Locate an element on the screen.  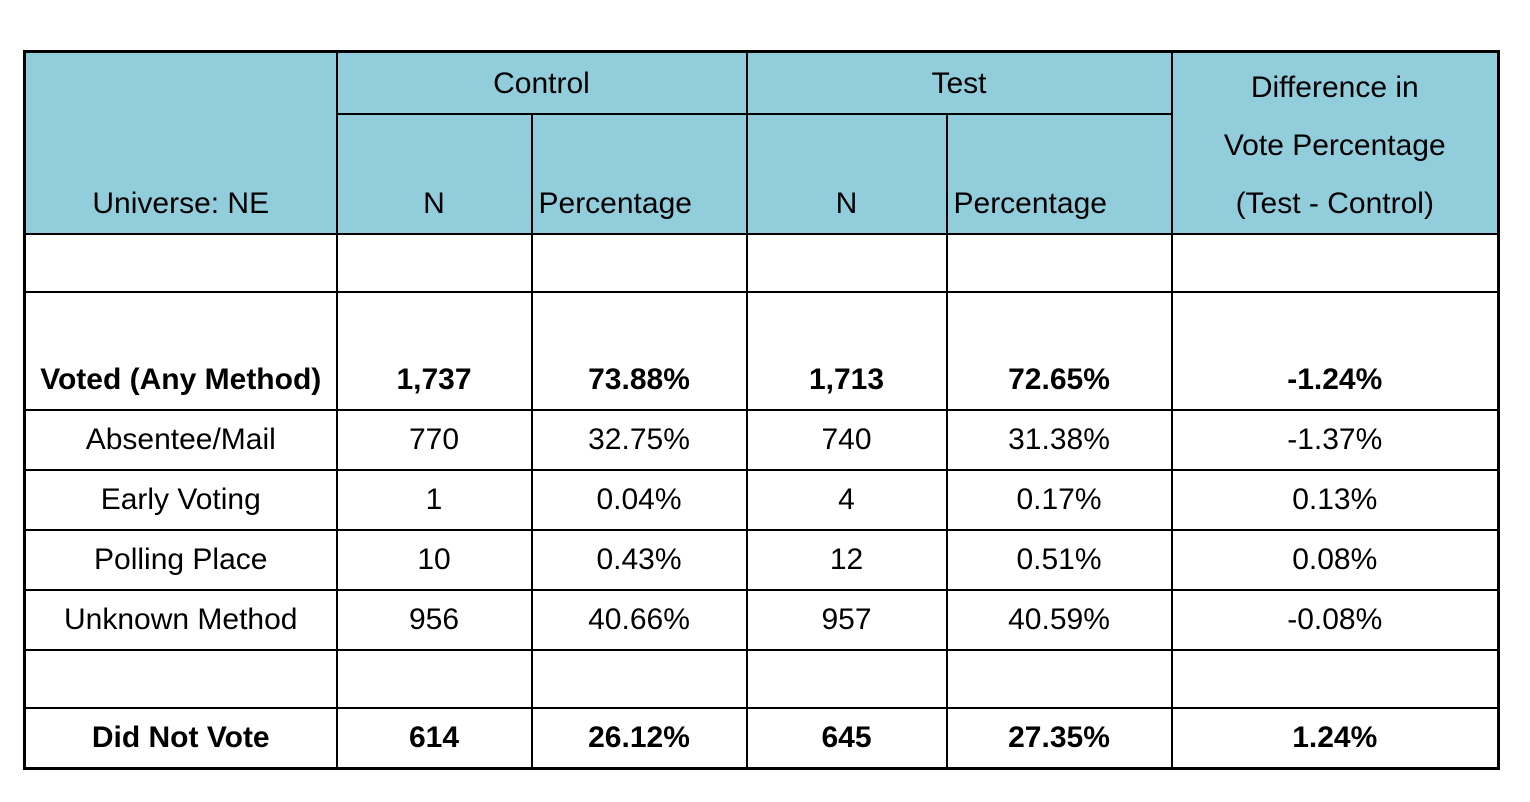
cell-test-pct: 72.65% is located at coordinates (1059, 350).